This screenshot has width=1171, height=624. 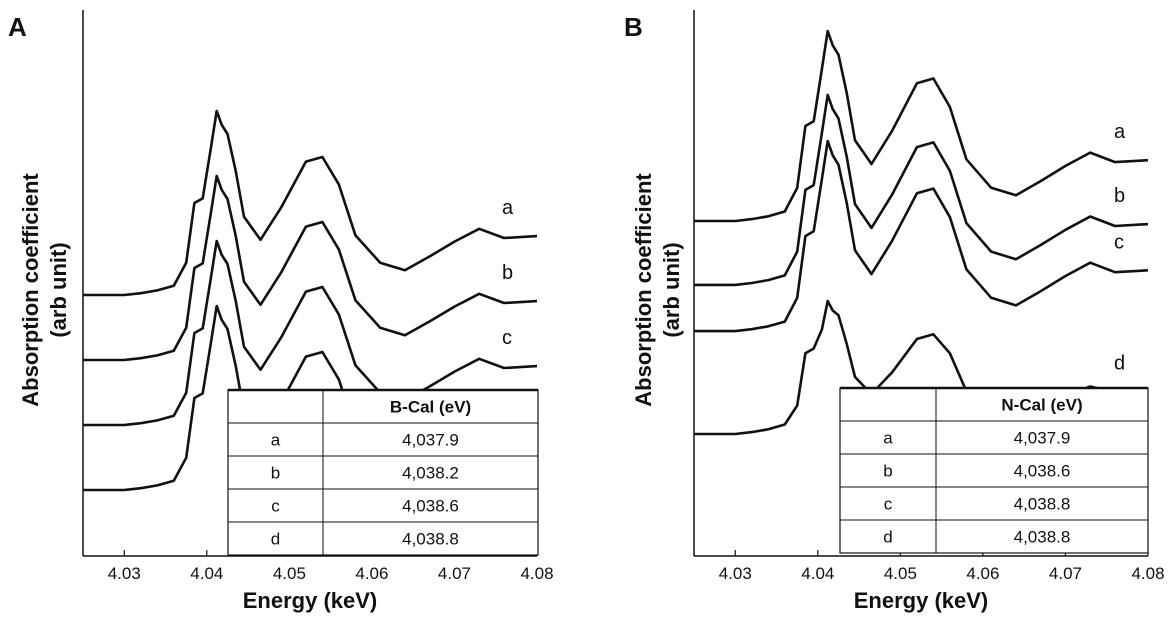 What do you see at coordinates (331, 566) in the screenshot?
I see `x-ticks-a: 4.03 4.04 4.05 4.06 4.07 4.08` at bounding box center [331, 566].